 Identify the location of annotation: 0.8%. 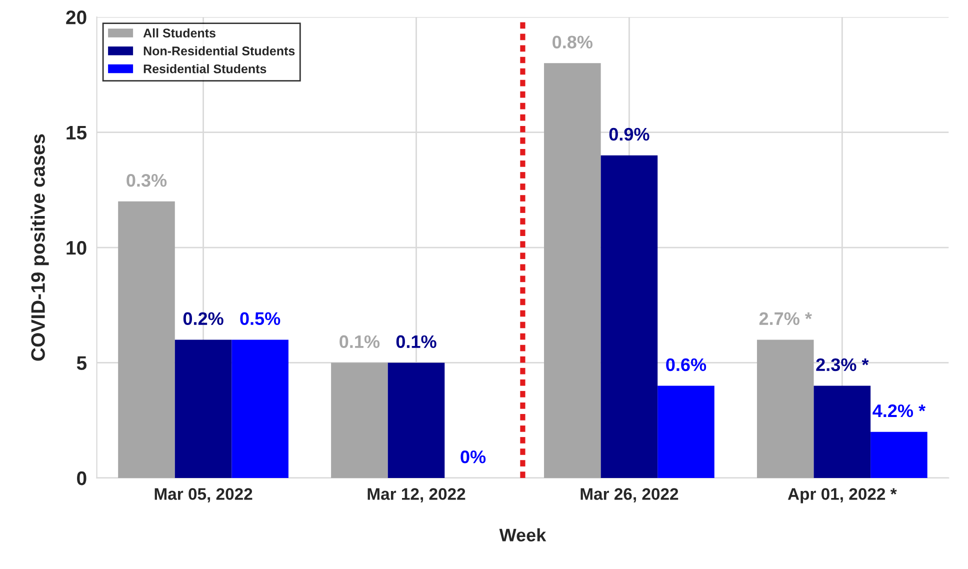
(572, 42).